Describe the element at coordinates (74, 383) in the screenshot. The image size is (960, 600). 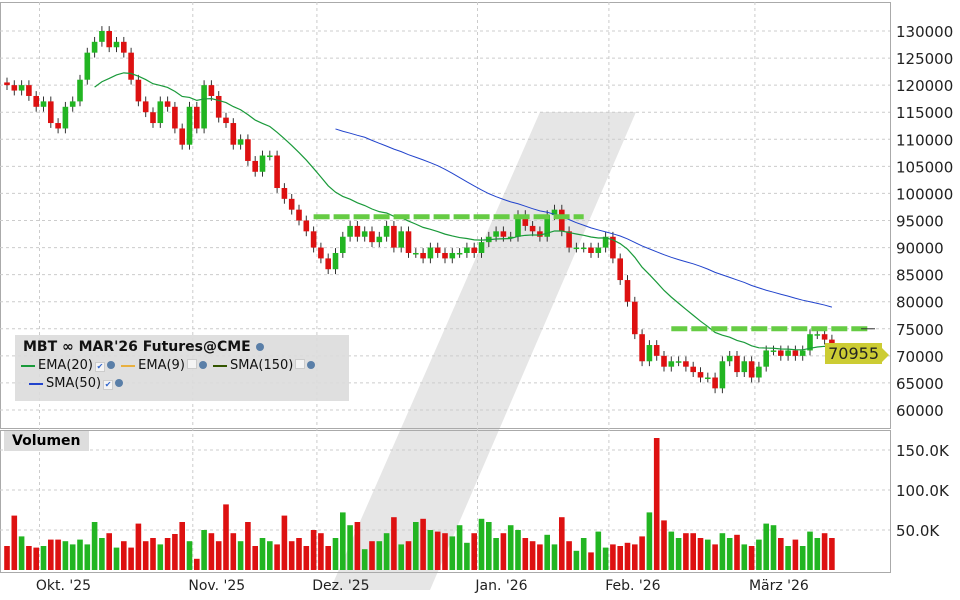
I see `sma50-label: SMA(50)` at that location.